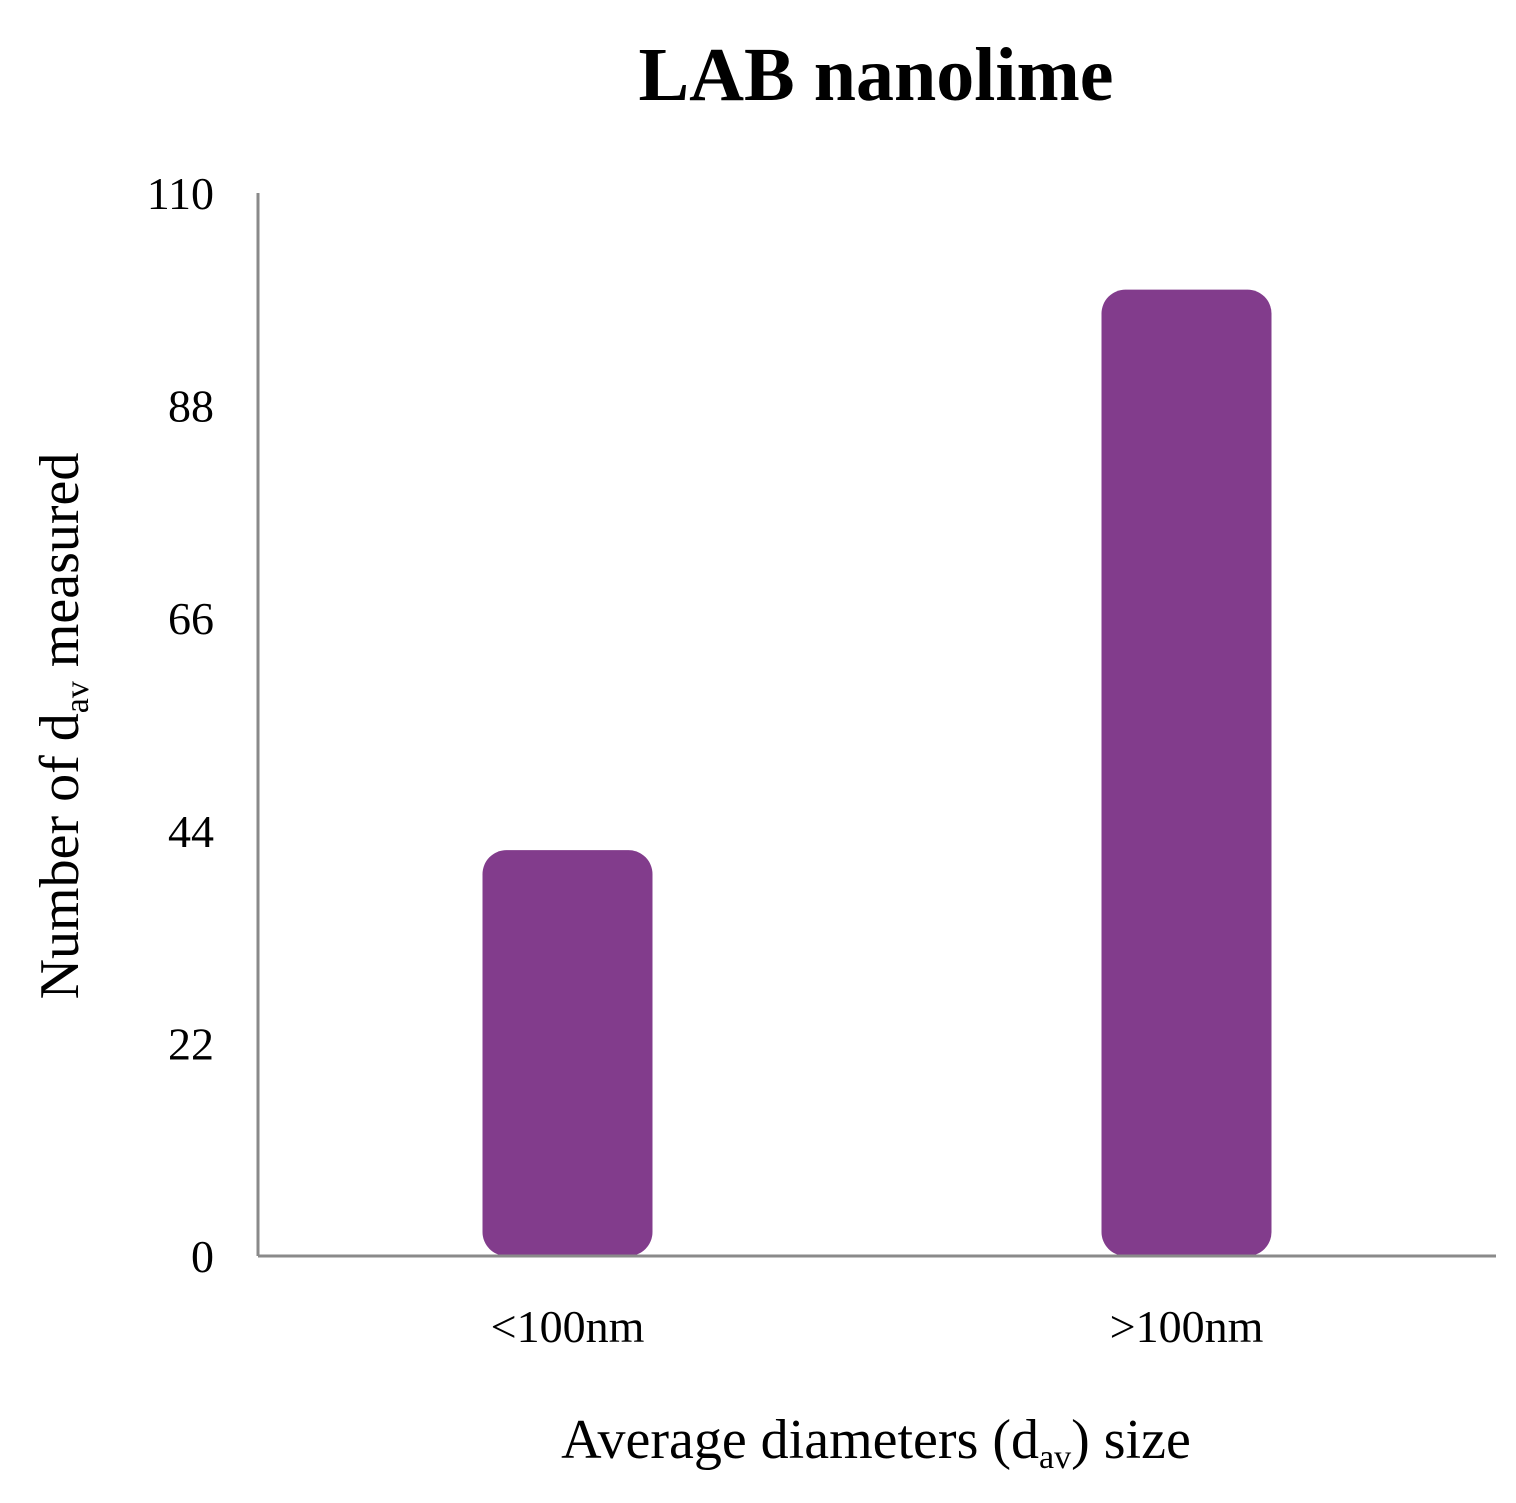 This screenshot has height=1503, width=1516. What do you see at coordinates (191, 831) in the screenshot?
I see `y-tick-label: 44` at bounding box center [191, 831].